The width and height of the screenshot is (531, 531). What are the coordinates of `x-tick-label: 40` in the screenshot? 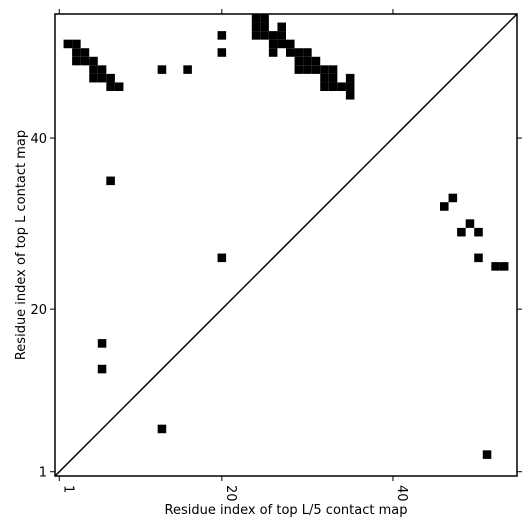 It's located at (401, 493).